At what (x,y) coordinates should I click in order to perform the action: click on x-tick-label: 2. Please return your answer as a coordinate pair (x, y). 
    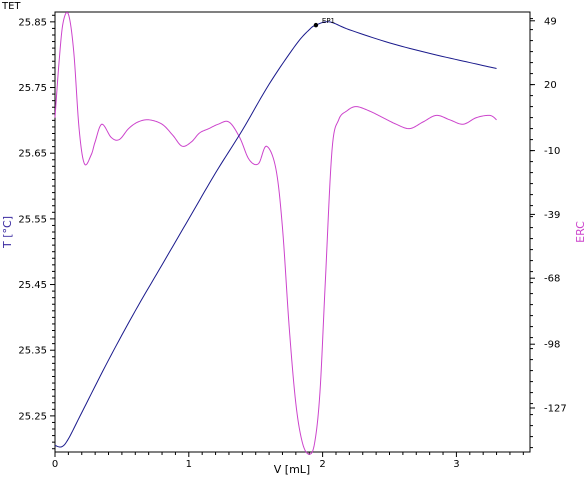
    Looking at the image, I should click on (322, 464).